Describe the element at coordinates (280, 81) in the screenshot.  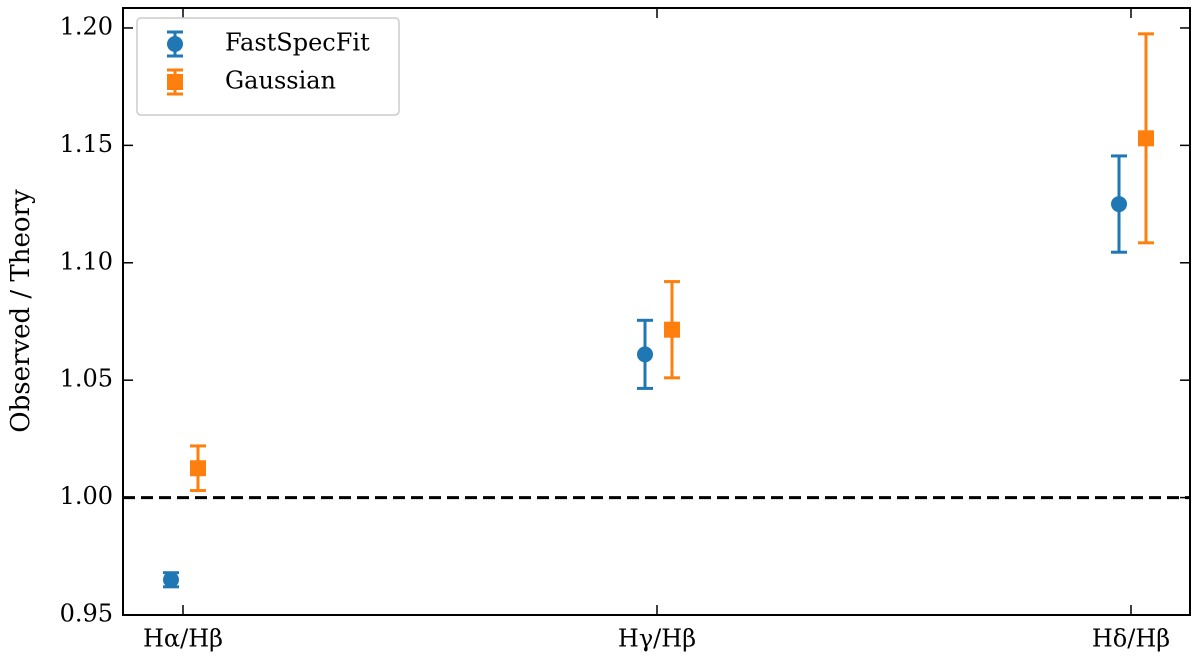
I see `legend-label: Gaussian` at that location.